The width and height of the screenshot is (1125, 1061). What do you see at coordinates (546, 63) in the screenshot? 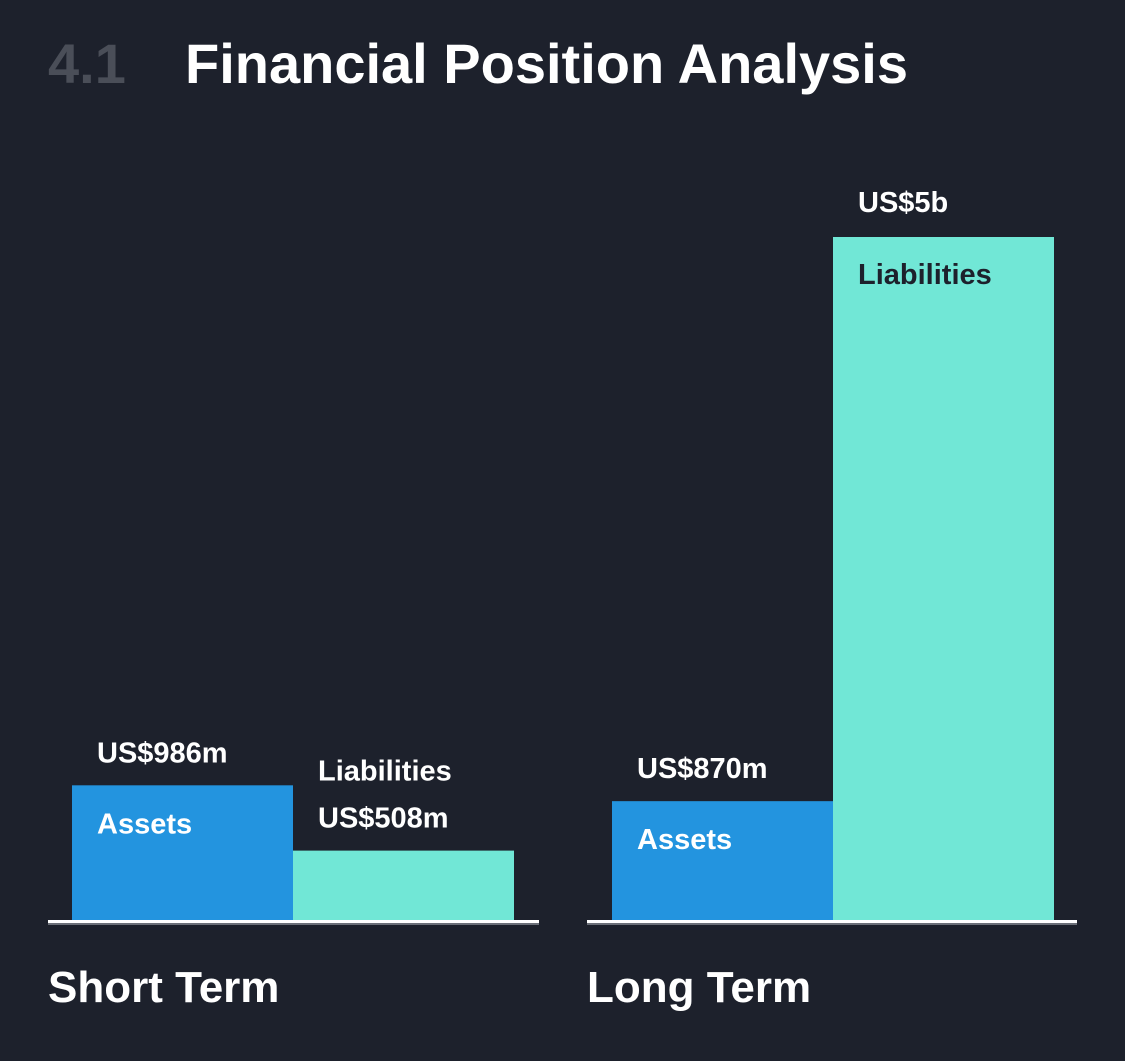
I see `page-title: Financial Position Analysis` at bounding box center [546, 63].